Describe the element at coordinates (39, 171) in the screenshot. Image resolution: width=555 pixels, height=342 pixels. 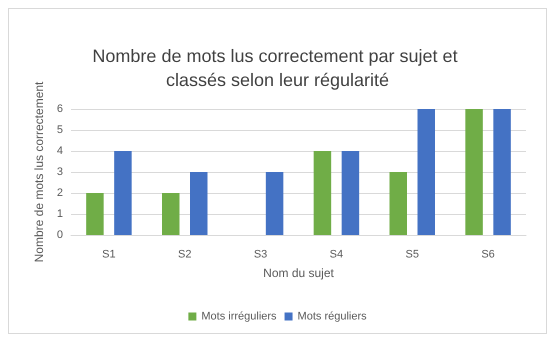
I see `y-axis-title: Nombre de mots lus correctement` at that location.